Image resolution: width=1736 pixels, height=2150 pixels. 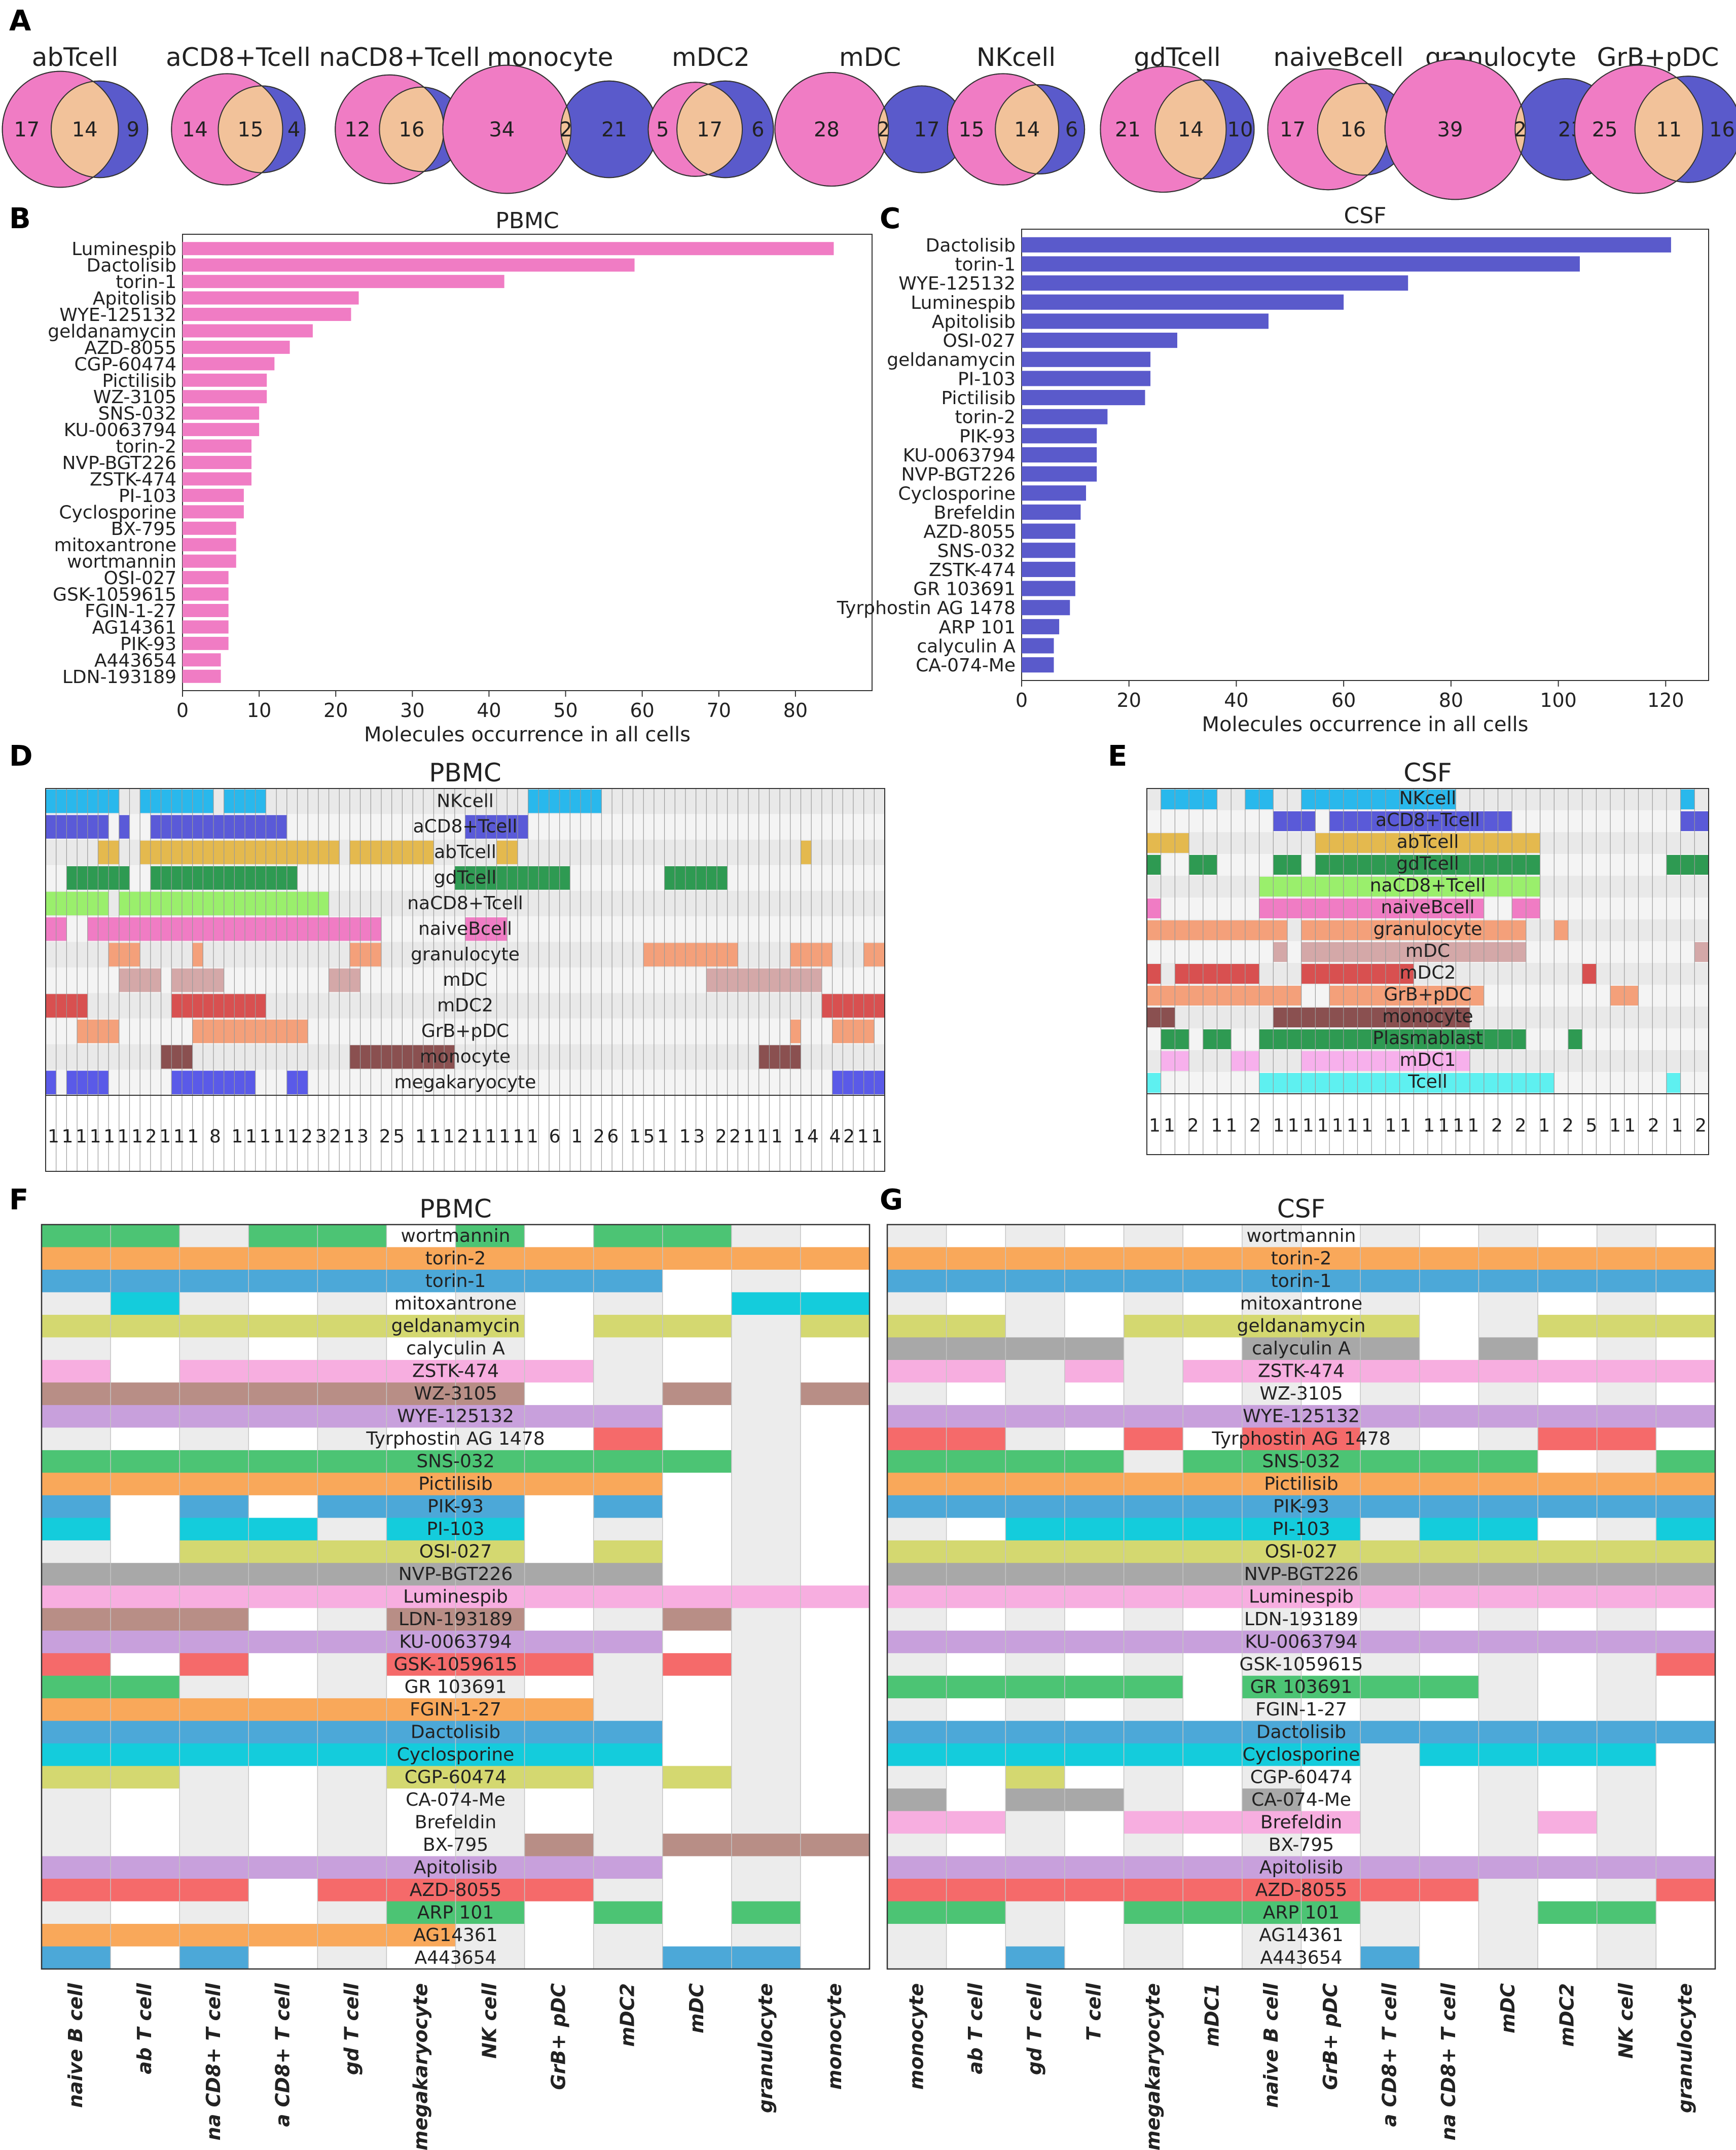 What do you see at coordinates (1449, 1777) in the screenshot?
I see `heatmap-cell-cgp-60474-na-cd8-t-cell` at bounding box center [1449, 1777].